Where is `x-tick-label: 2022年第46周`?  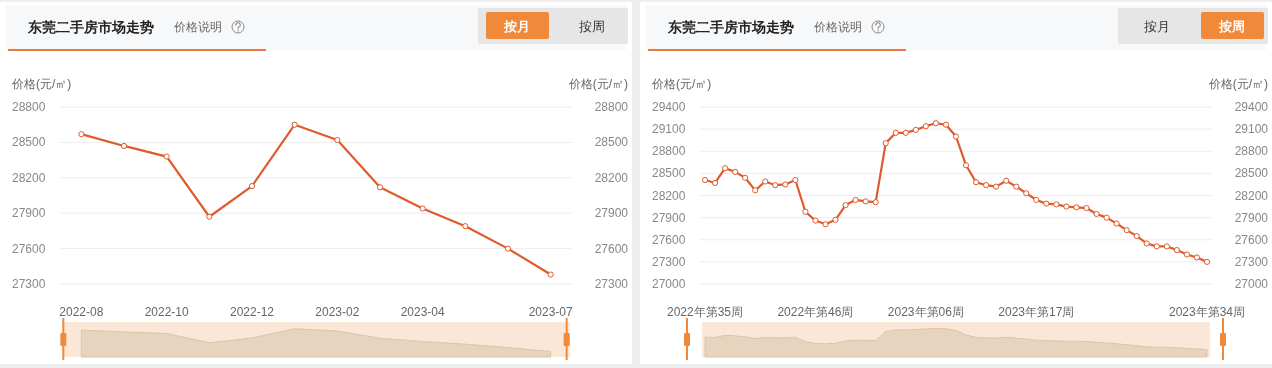 x-tick-label: 2022年第46周 is located at coordinates (815, 312).